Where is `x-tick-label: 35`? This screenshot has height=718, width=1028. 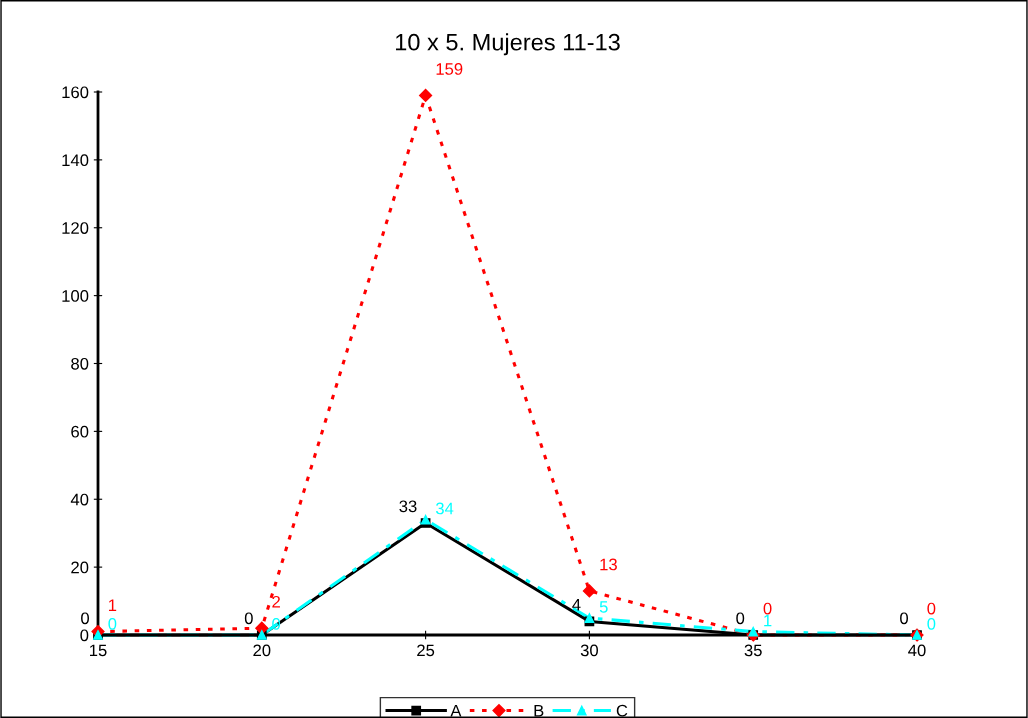 x-tick-label: 35 is located at coordinates (753, 650).